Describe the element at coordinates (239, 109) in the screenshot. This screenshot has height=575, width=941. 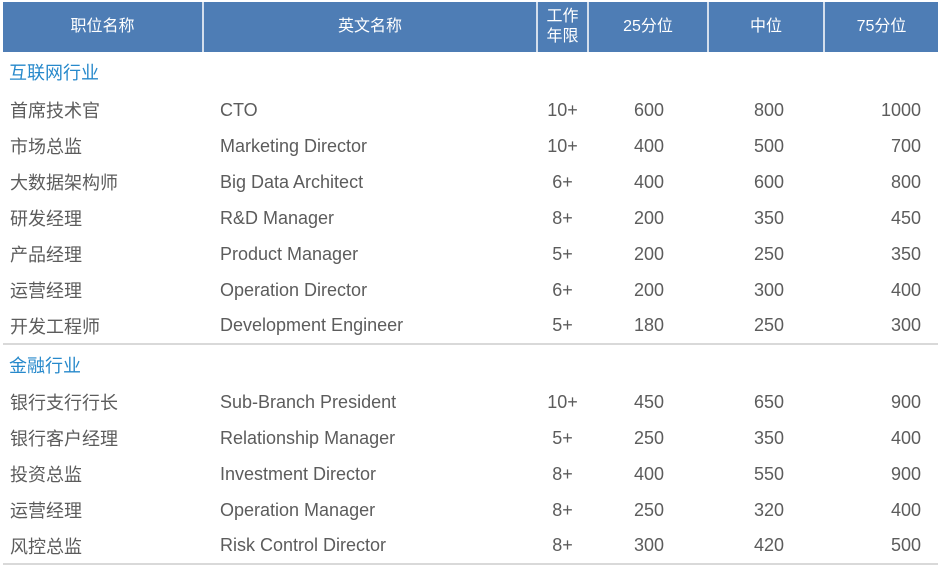
I see `english-name-cell: CTO` at that location.